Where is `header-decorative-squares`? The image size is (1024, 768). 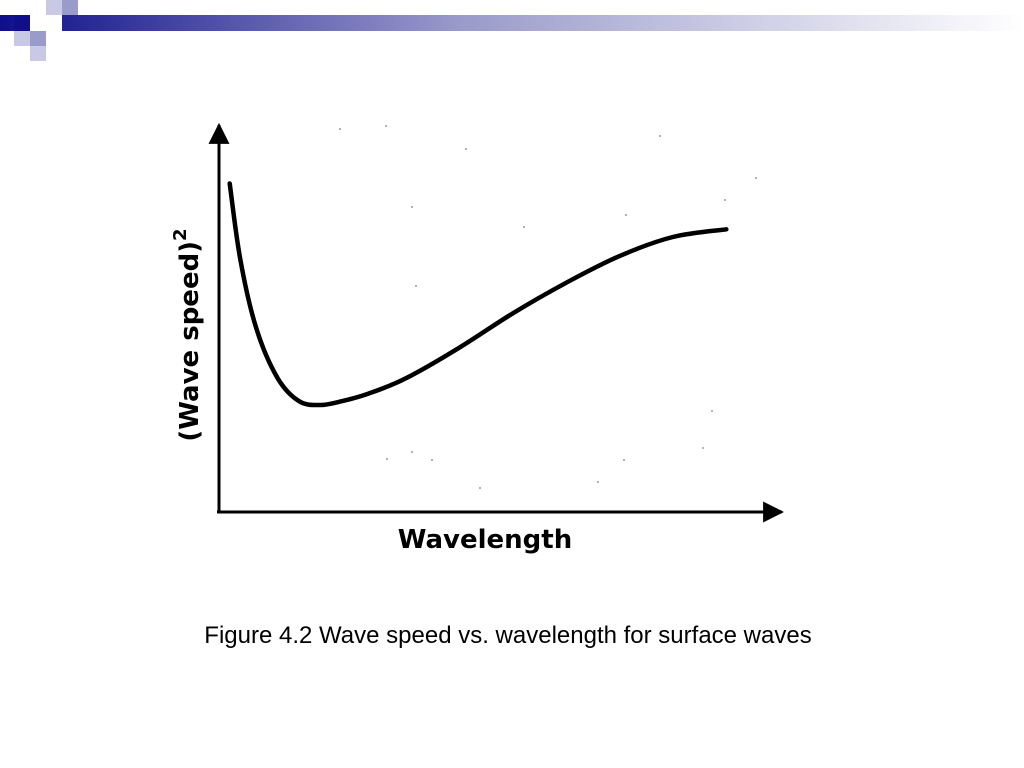 header-decorative-squares is located at coordinates (40, 31).